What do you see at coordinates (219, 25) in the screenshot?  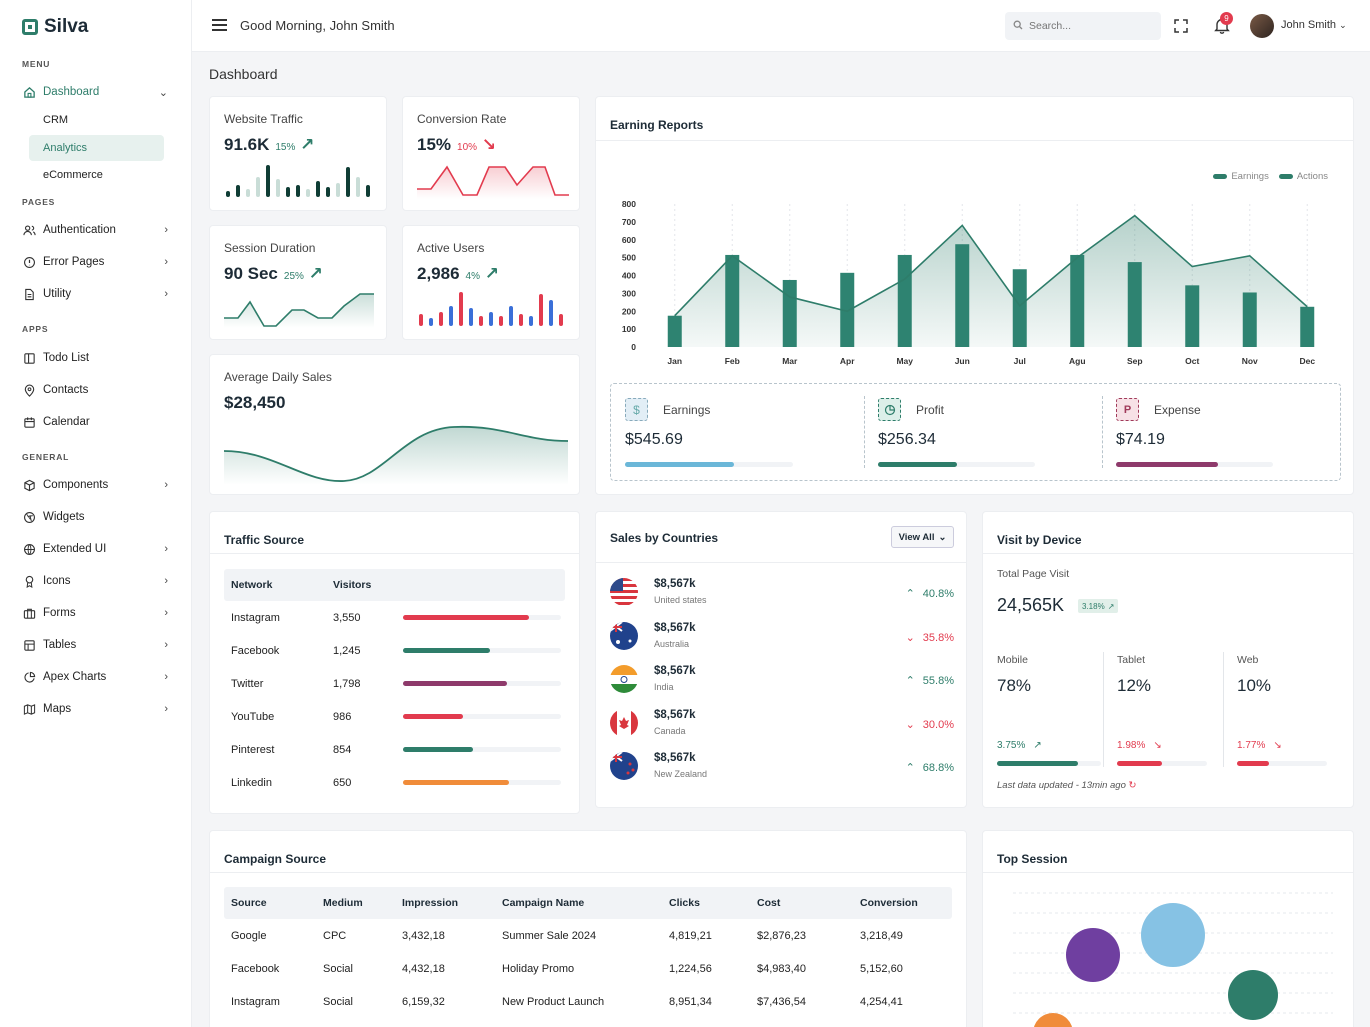 I see `menu-icon` at bounding box center [219, 25].